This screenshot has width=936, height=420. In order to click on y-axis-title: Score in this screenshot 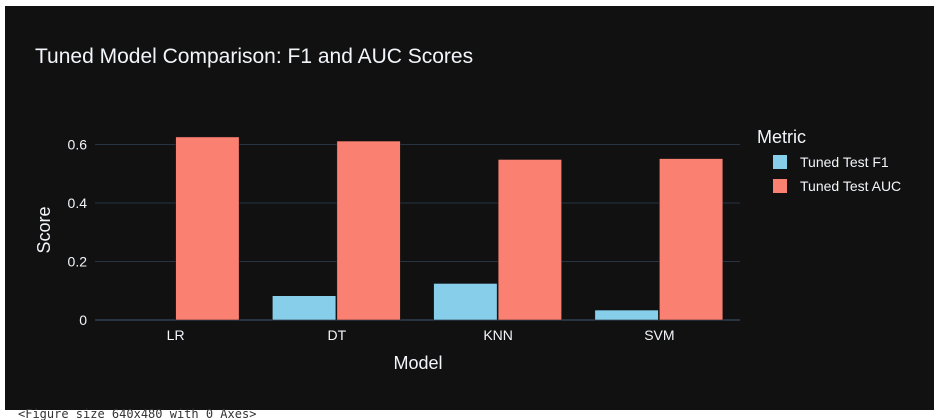, I will do `click(44, 229)`.